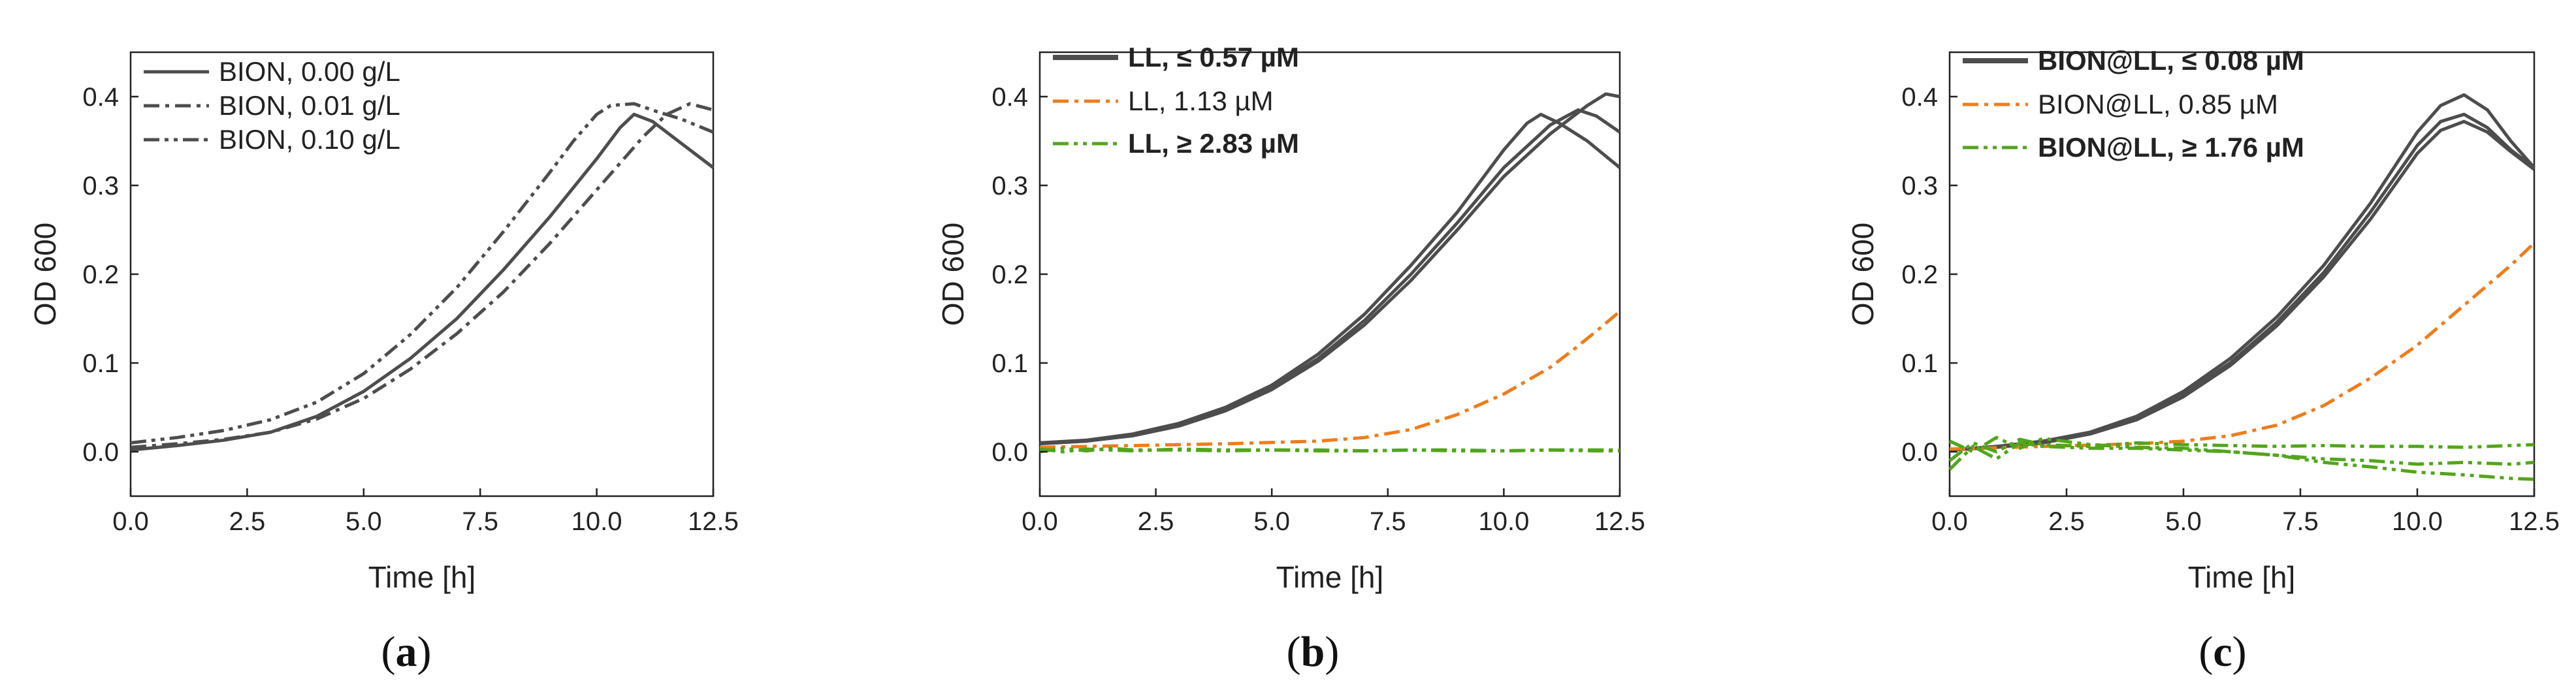 Image resolution: width=2576 pixels, height=692 pixels. I want to click on legend: LL, ≤ 0.57 µM LL, 1.13 µM LL, ≥ 2.83 µM, so click(1176, 100).